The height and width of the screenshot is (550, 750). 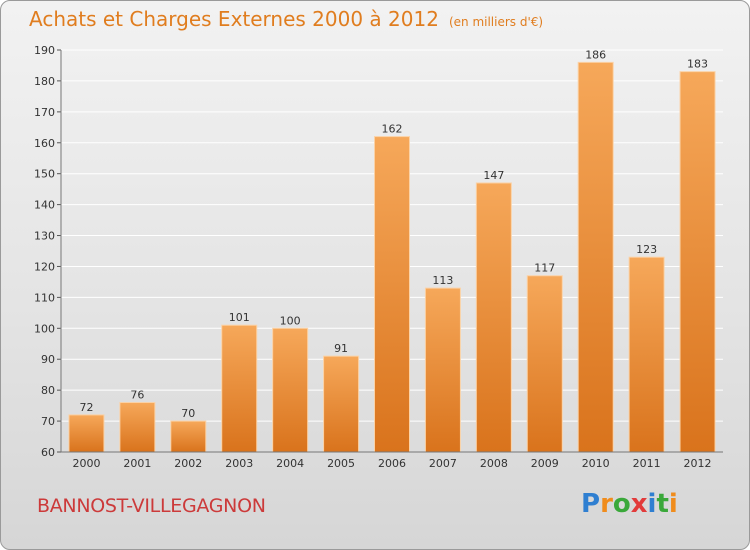 What do you see at coordinates (646, 249) in the screenshot?
I see `bar-value-label: 123` at bounding box center [646, 249].